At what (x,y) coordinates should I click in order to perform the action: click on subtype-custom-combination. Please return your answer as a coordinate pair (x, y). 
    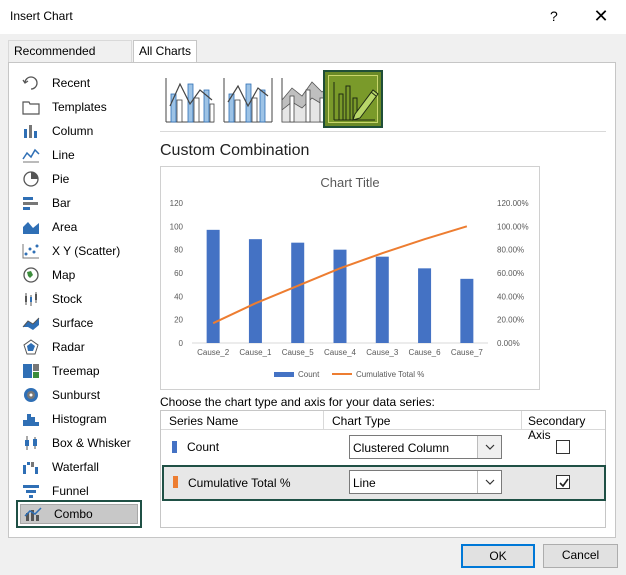
    Looking at the image, I should click on (353, 99).